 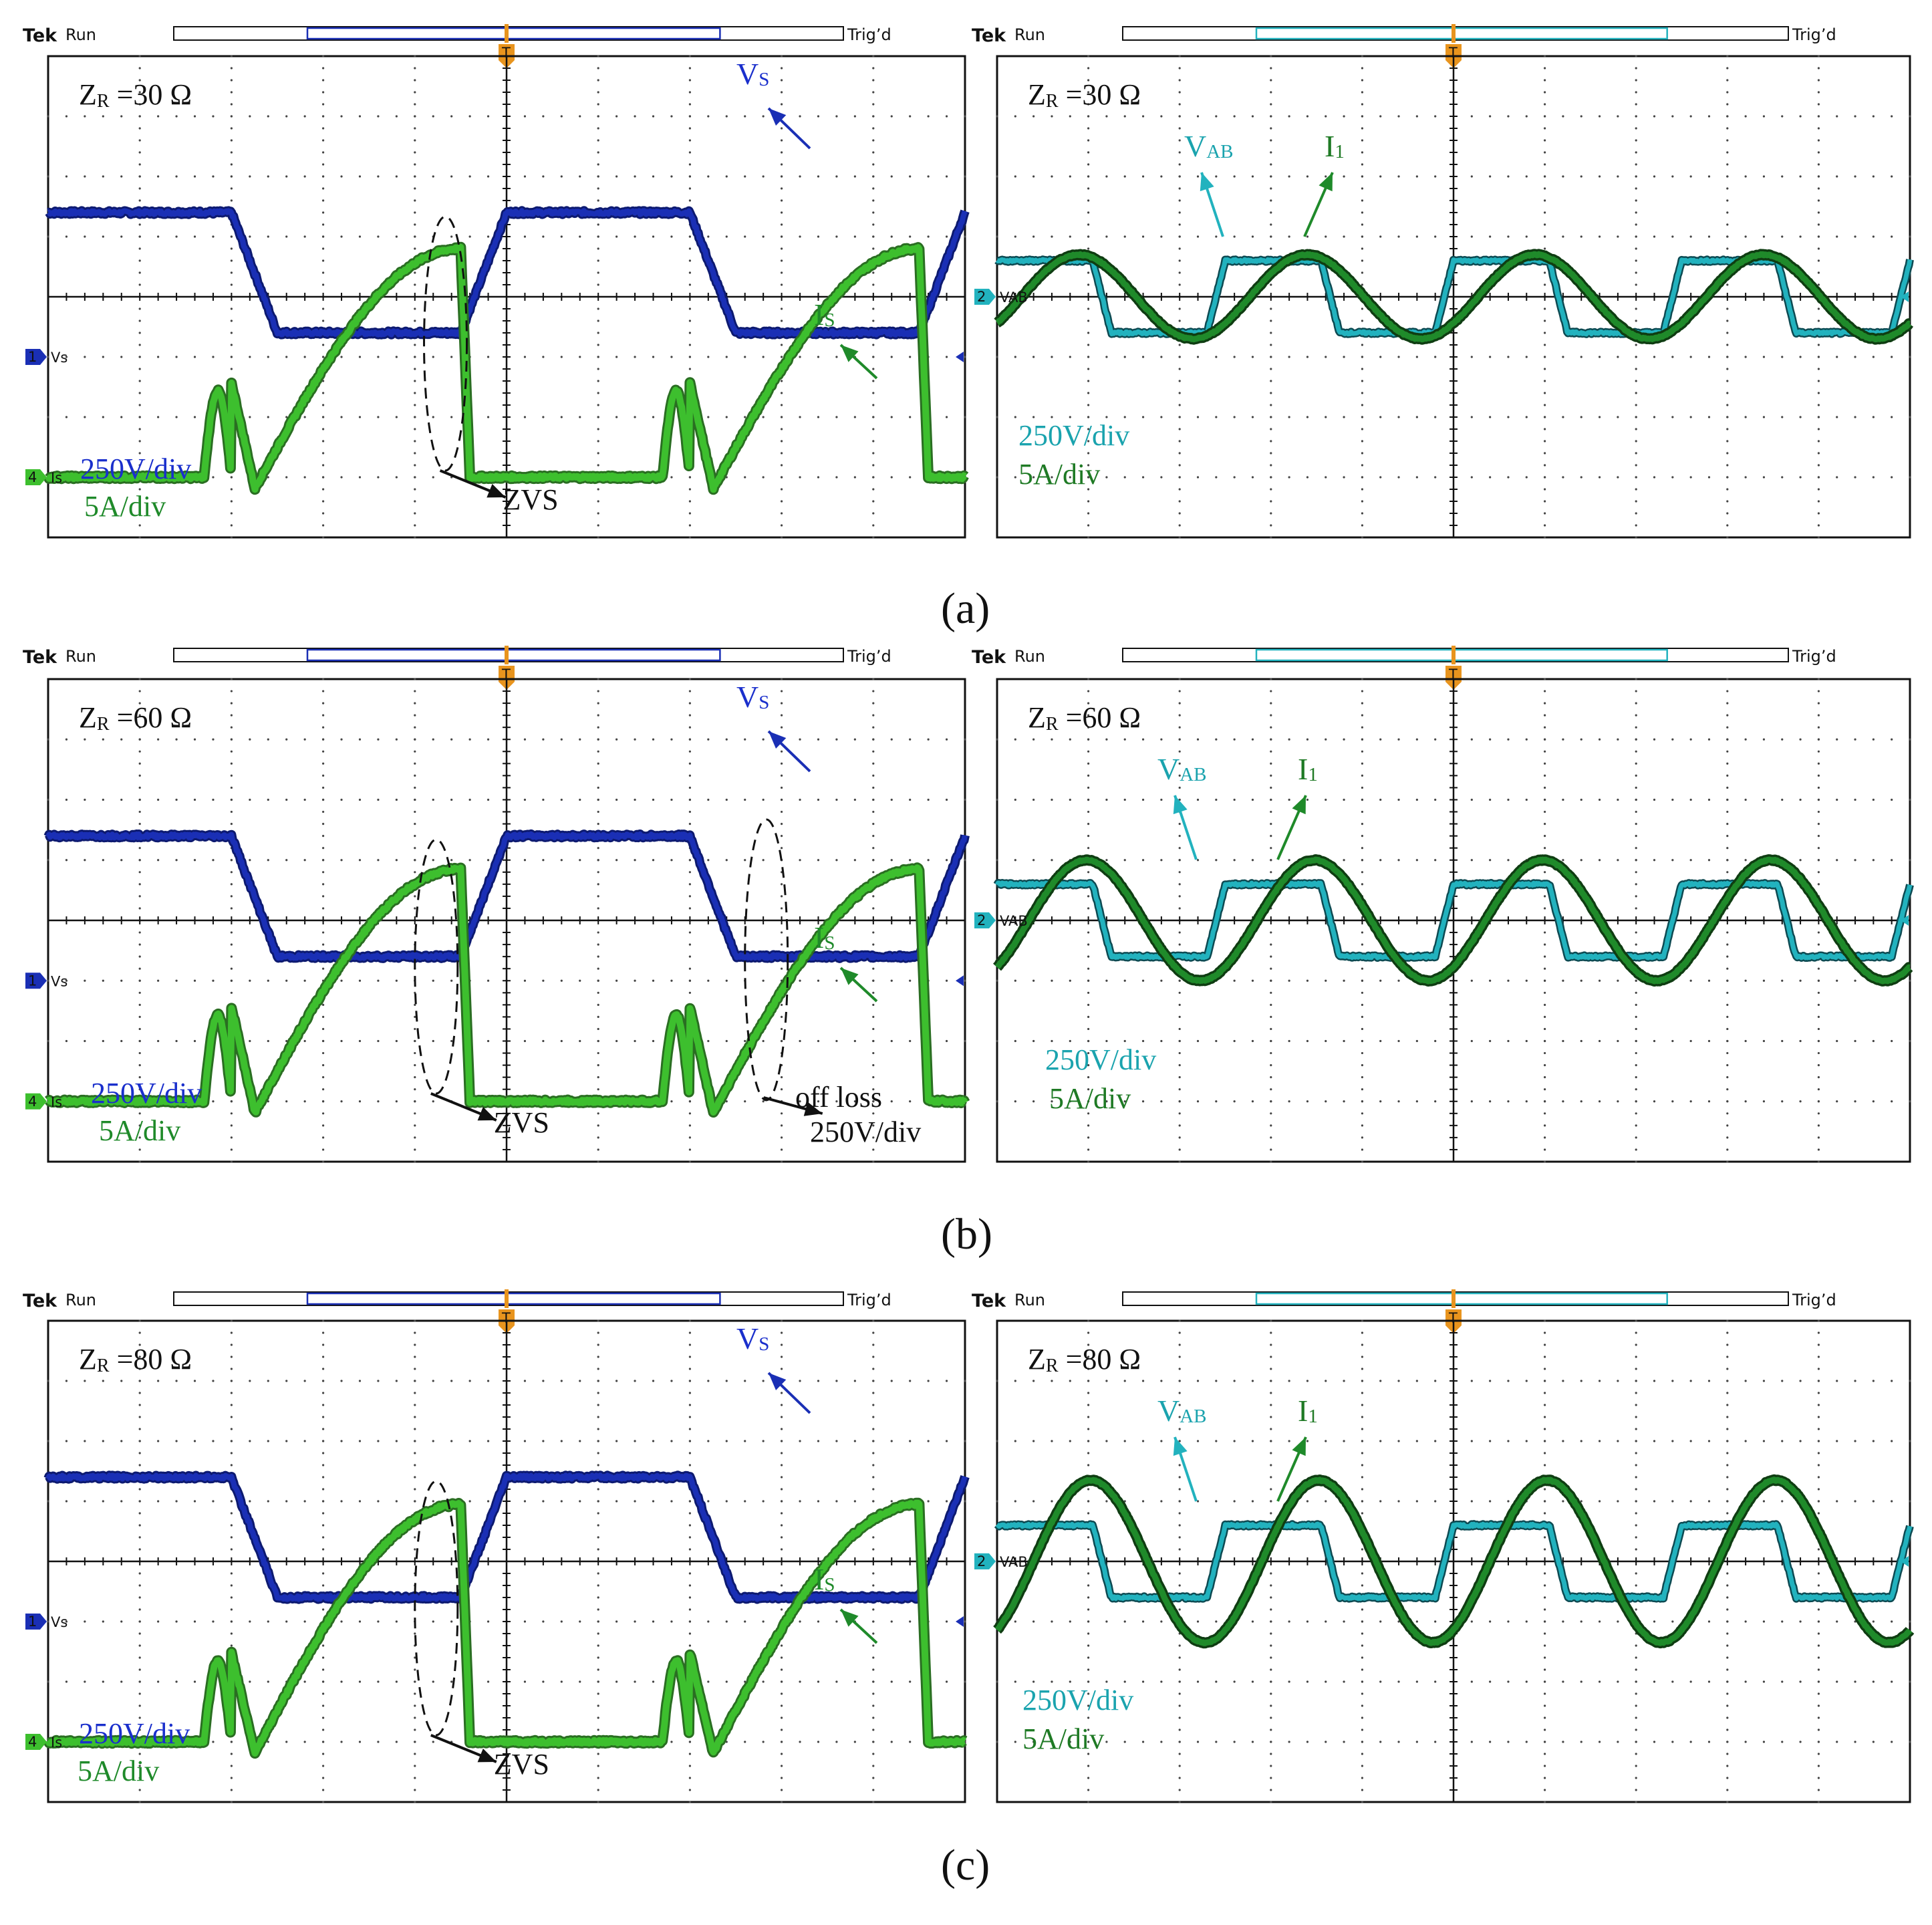 What do you see at coordinates (1308, 769) in the screenshot?
I see `series-i1-label: I1` at bounding box center [1308, 769].